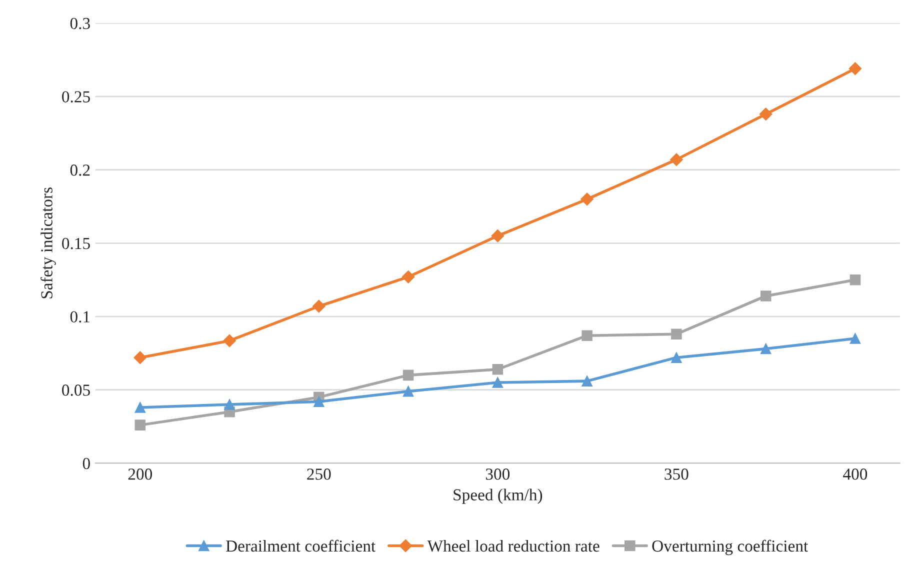 The height and width of the screenshot is (579, 909). What do you see at coordinates (76, 244) in the screenshot?
I see `y-tick-label: 0.15` at bounding box center [76, 244].